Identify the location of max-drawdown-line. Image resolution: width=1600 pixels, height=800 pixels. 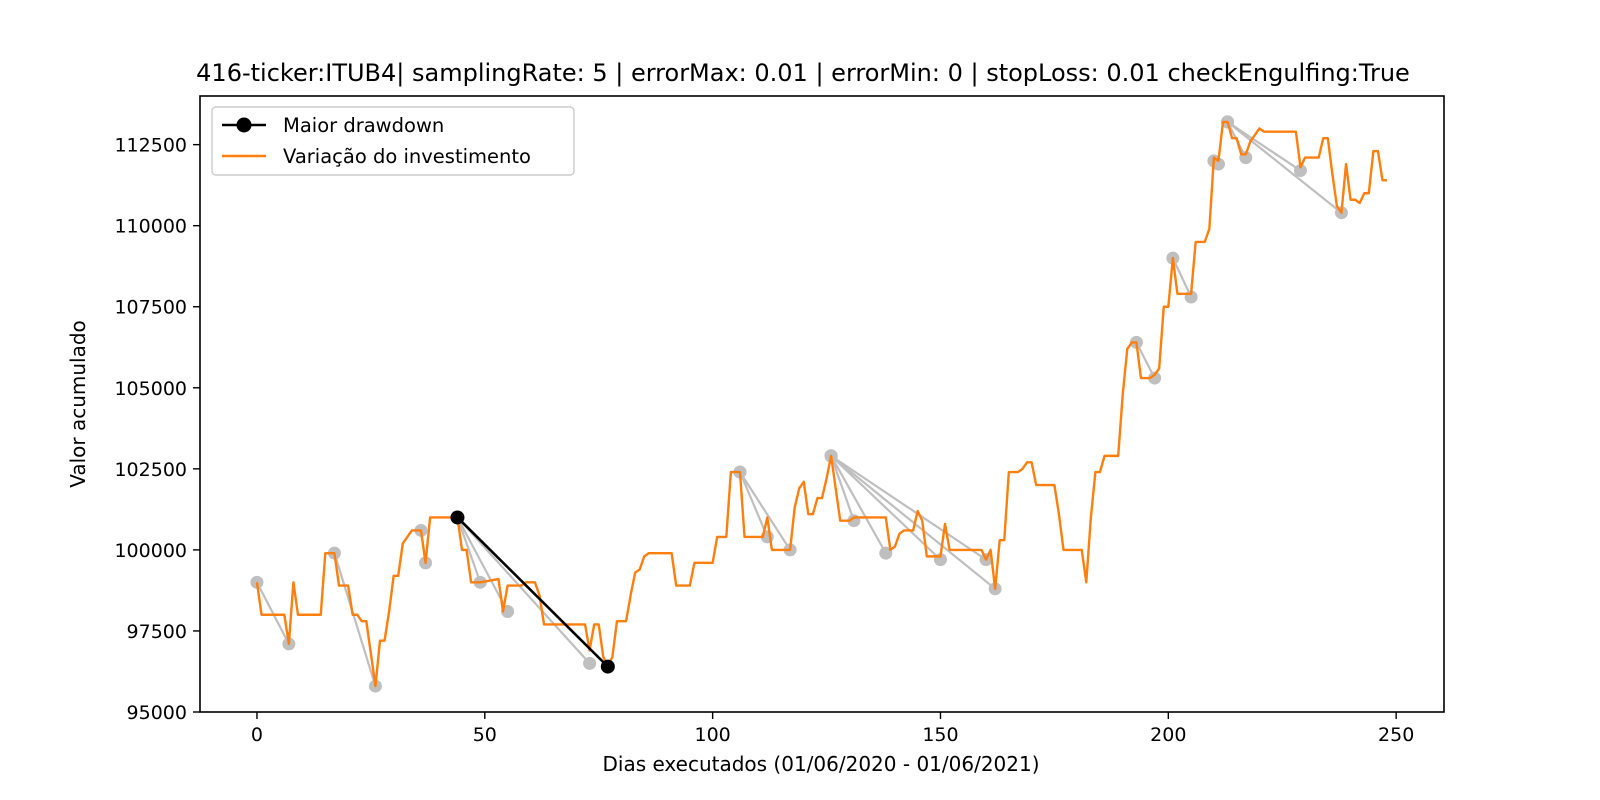
(532, 592).